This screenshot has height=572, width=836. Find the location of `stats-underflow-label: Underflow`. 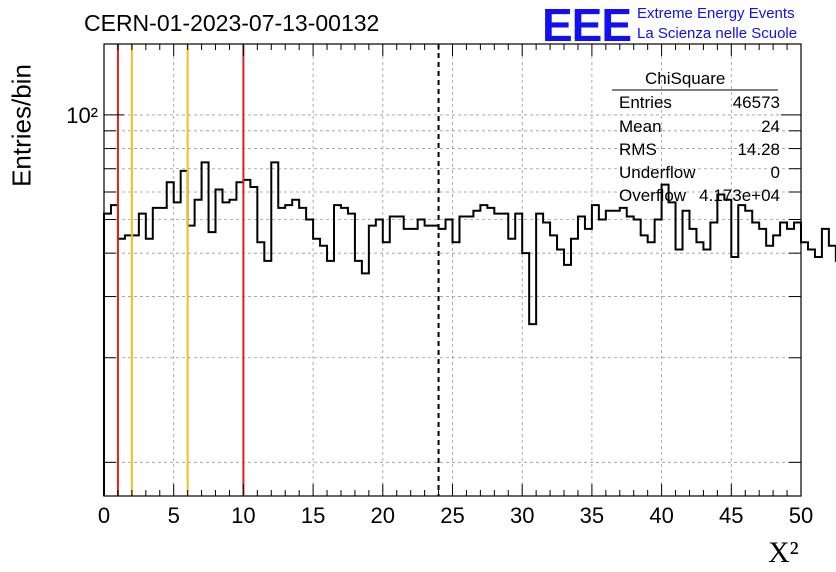

stats-underflow-label: Underflow is located at coordinates (657, 172).